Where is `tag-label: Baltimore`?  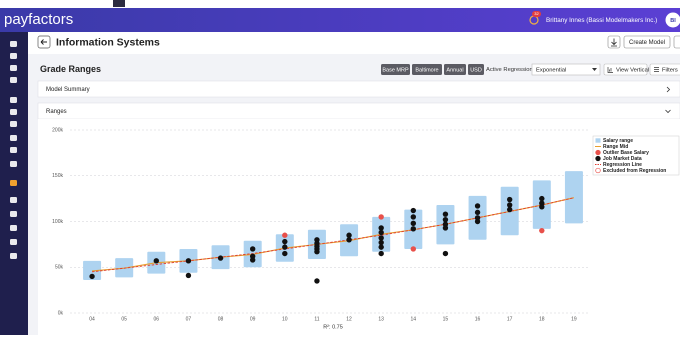
tag-label: Baltimore is located at coordinates (426, 70).